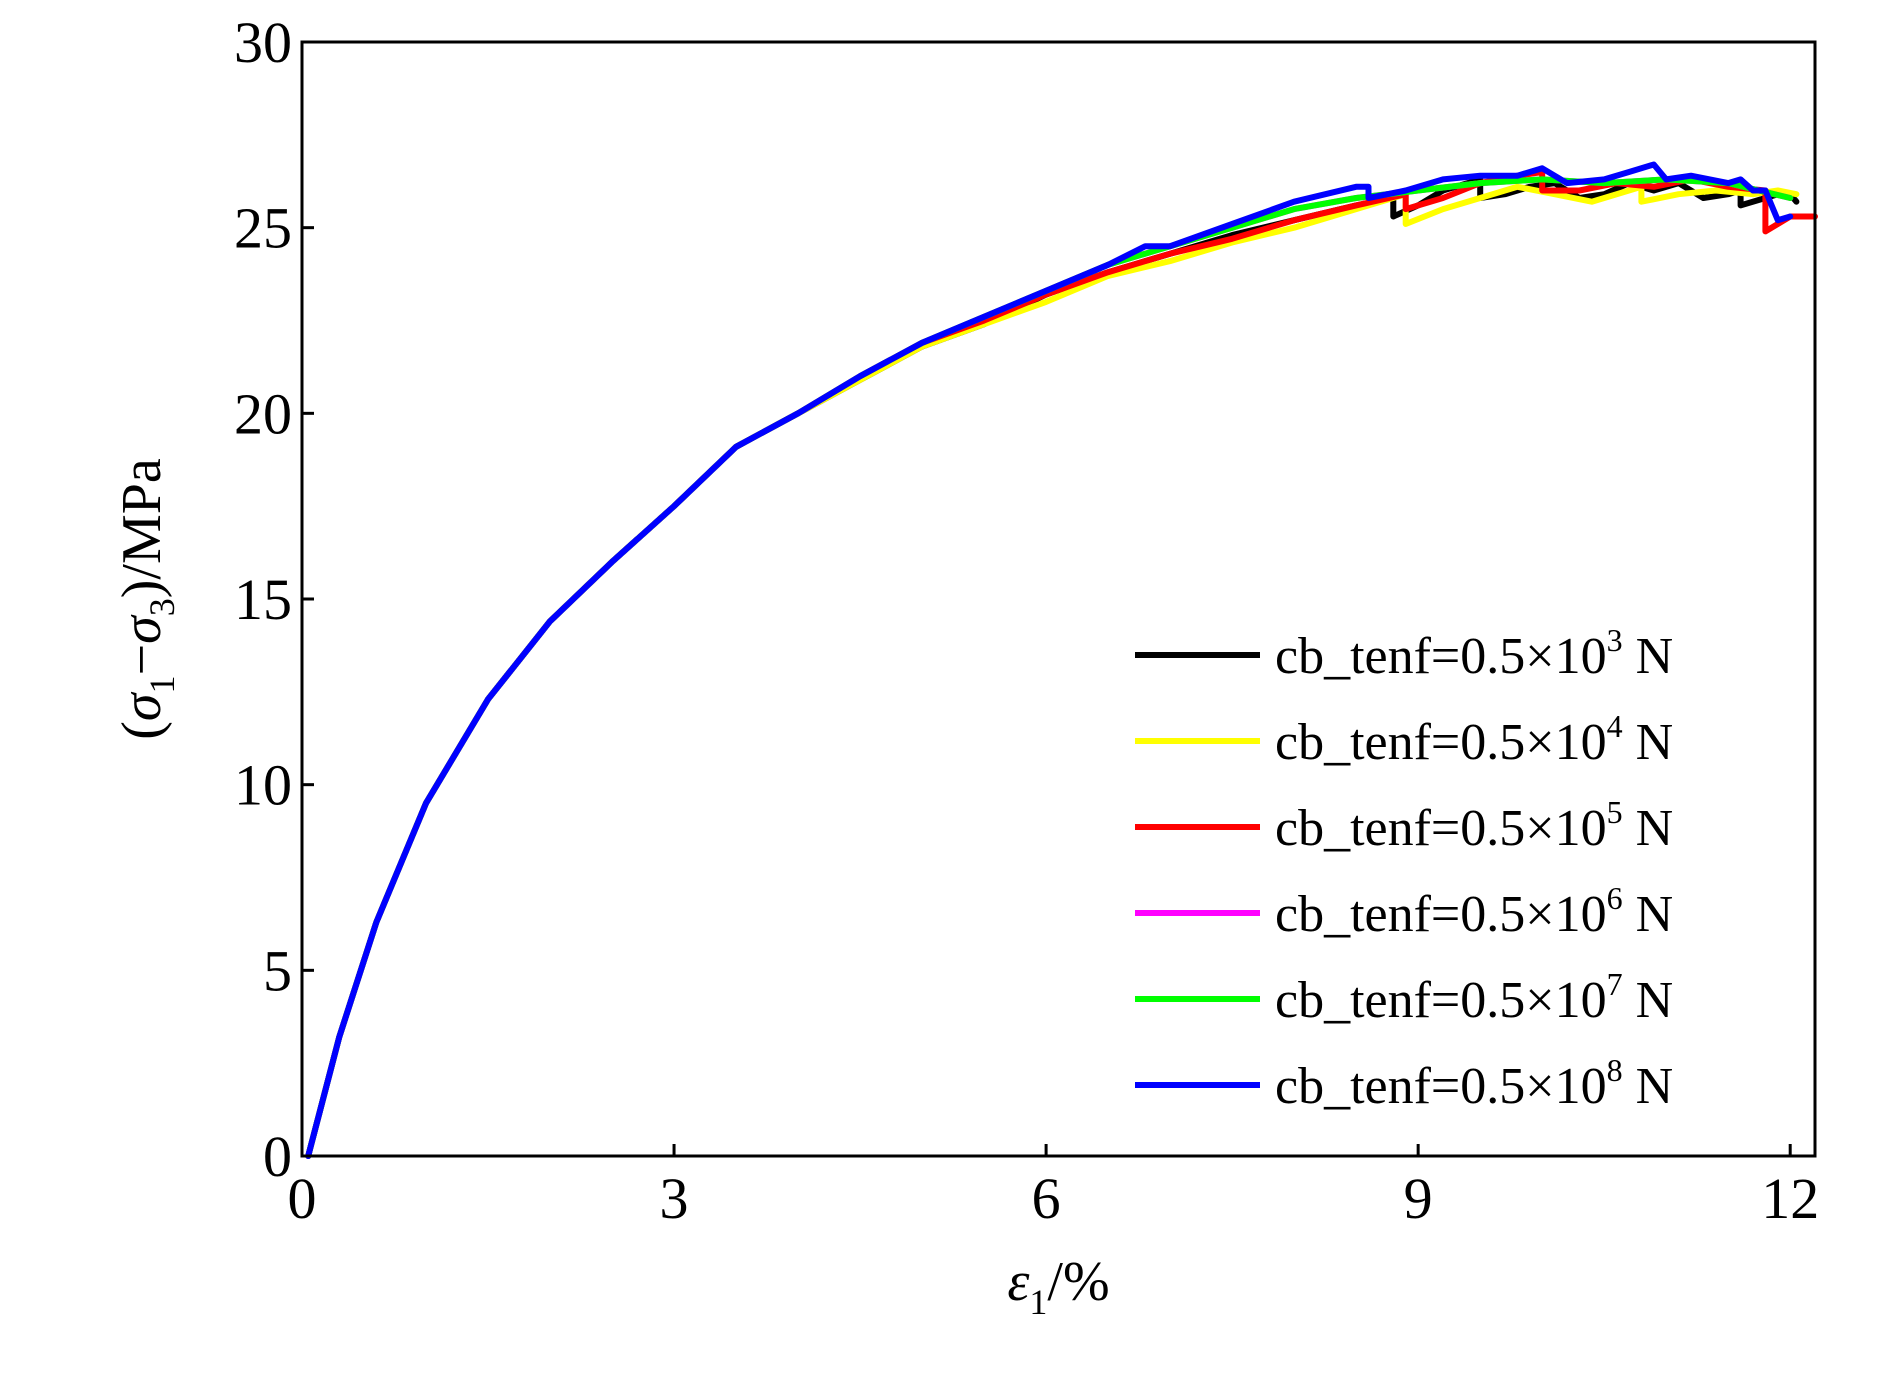 This screenshot has width=1890, height=1376. What do you see at coordinates (263, 413) in the screenshot?
I see `y-tick-label-20: 20` at bounding box center [263, 413].